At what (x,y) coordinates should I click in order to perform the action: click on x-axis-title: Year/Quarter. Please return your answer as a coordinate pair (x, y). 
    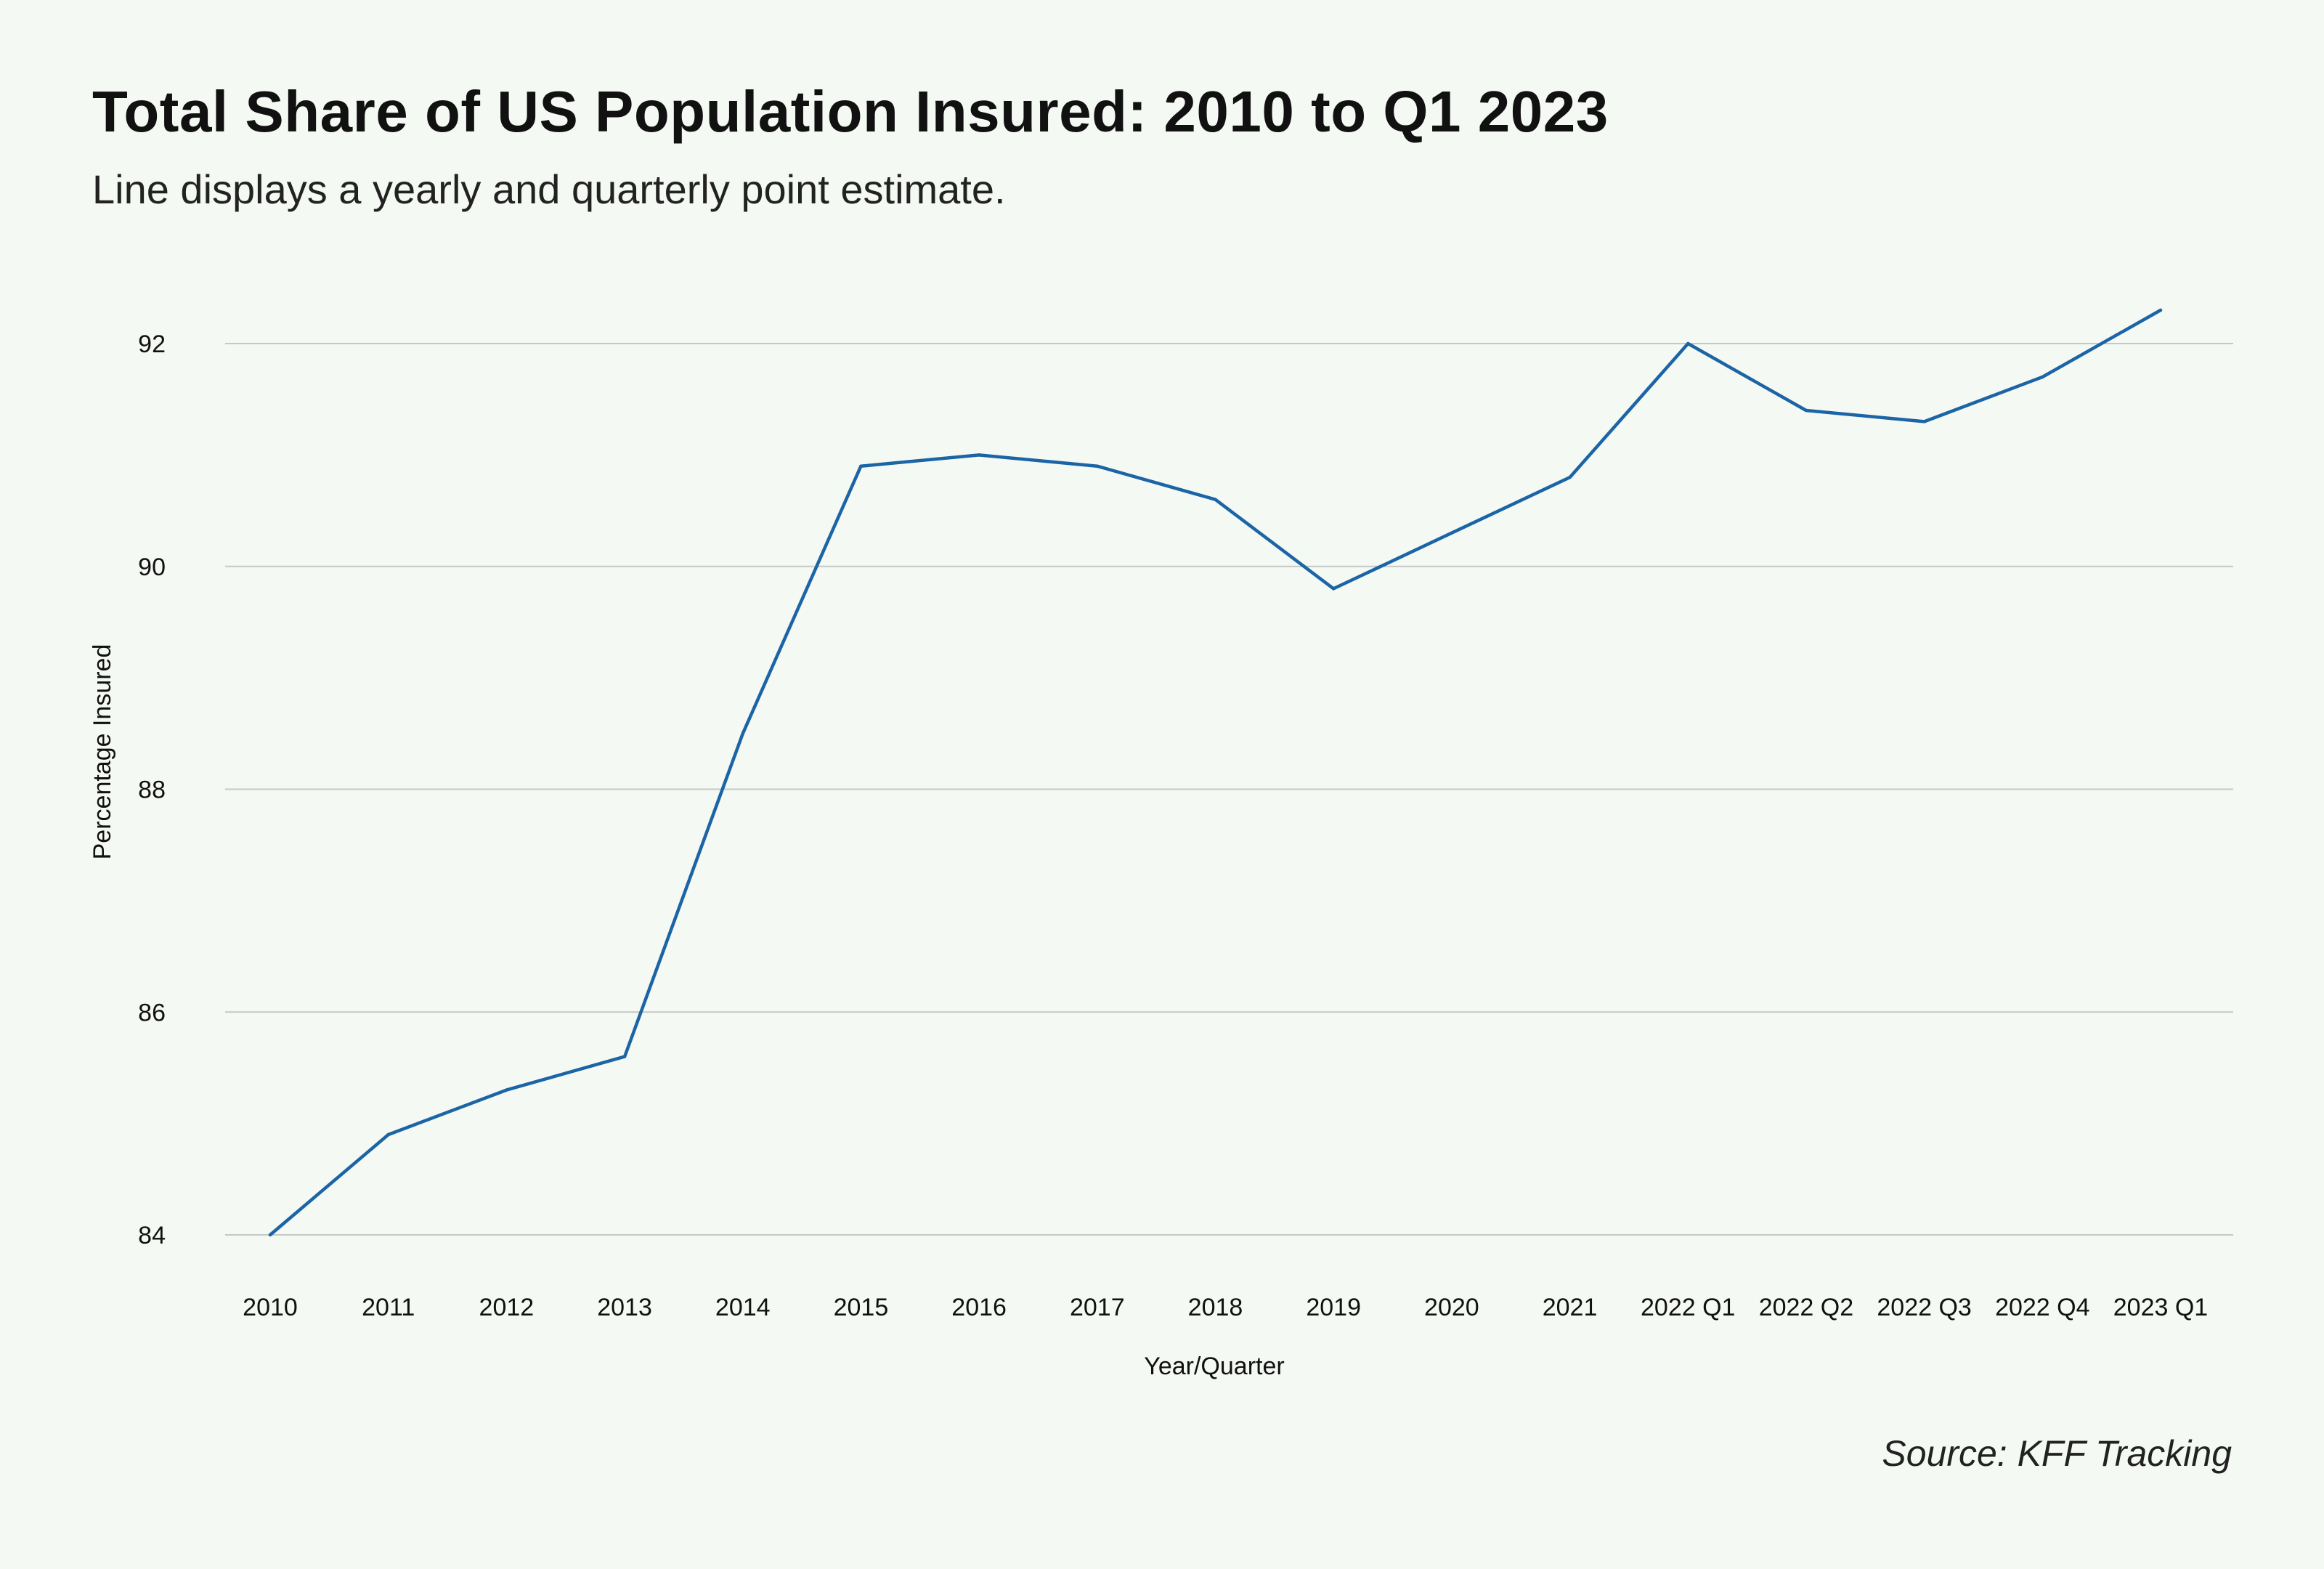
    Looking at the image, I should click on (1214, 1366).